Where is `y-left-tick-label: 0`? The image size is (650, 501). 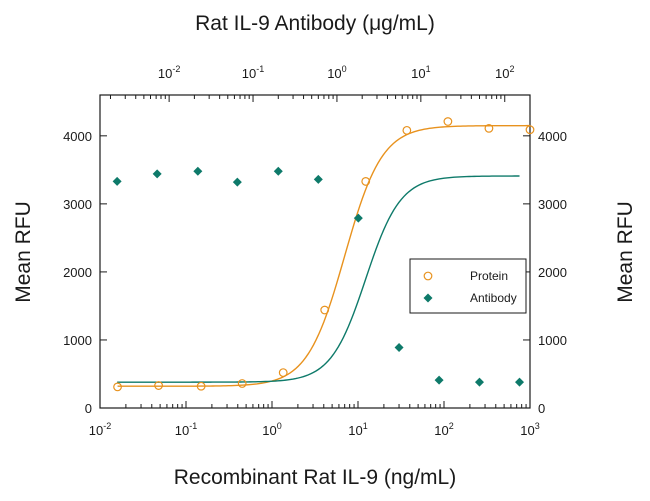 y-left-tick-label: 0 is located at coordinates (88, 408).